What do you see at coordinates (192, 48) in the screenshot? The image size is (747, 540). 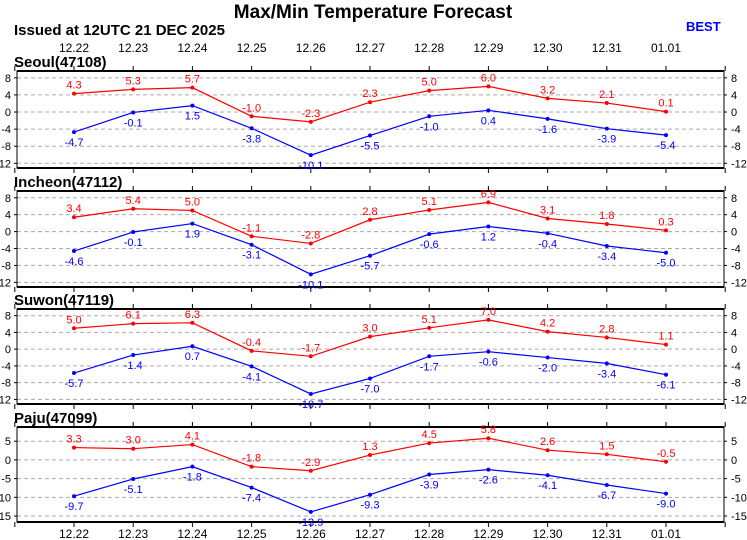 I see `x-tick-label-top: 12.24` at bounding box center [192, 48].